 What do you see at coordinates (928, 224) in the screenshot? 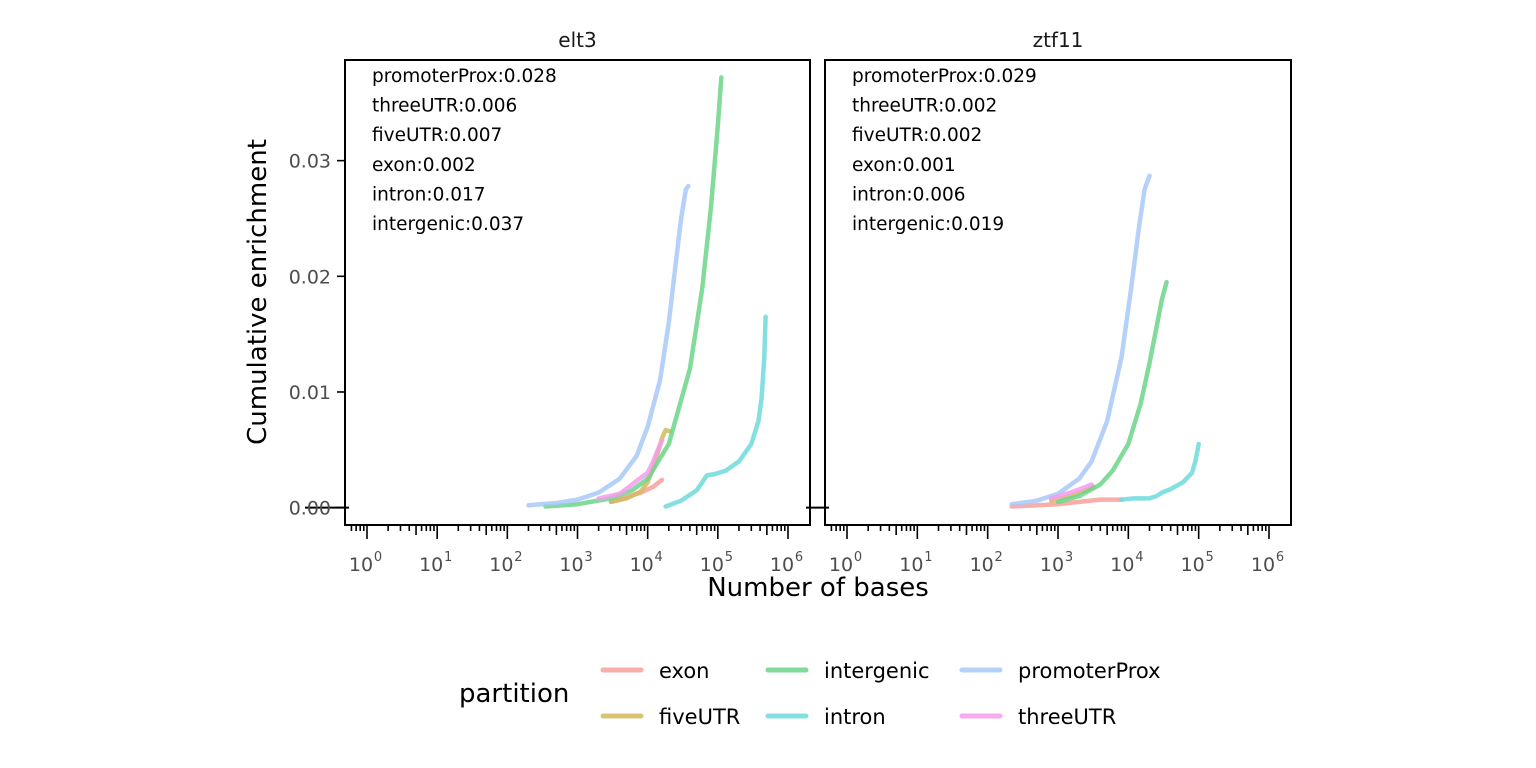
I see `annotation-label: intergenic:0.019` at bounding box center [928, 224].